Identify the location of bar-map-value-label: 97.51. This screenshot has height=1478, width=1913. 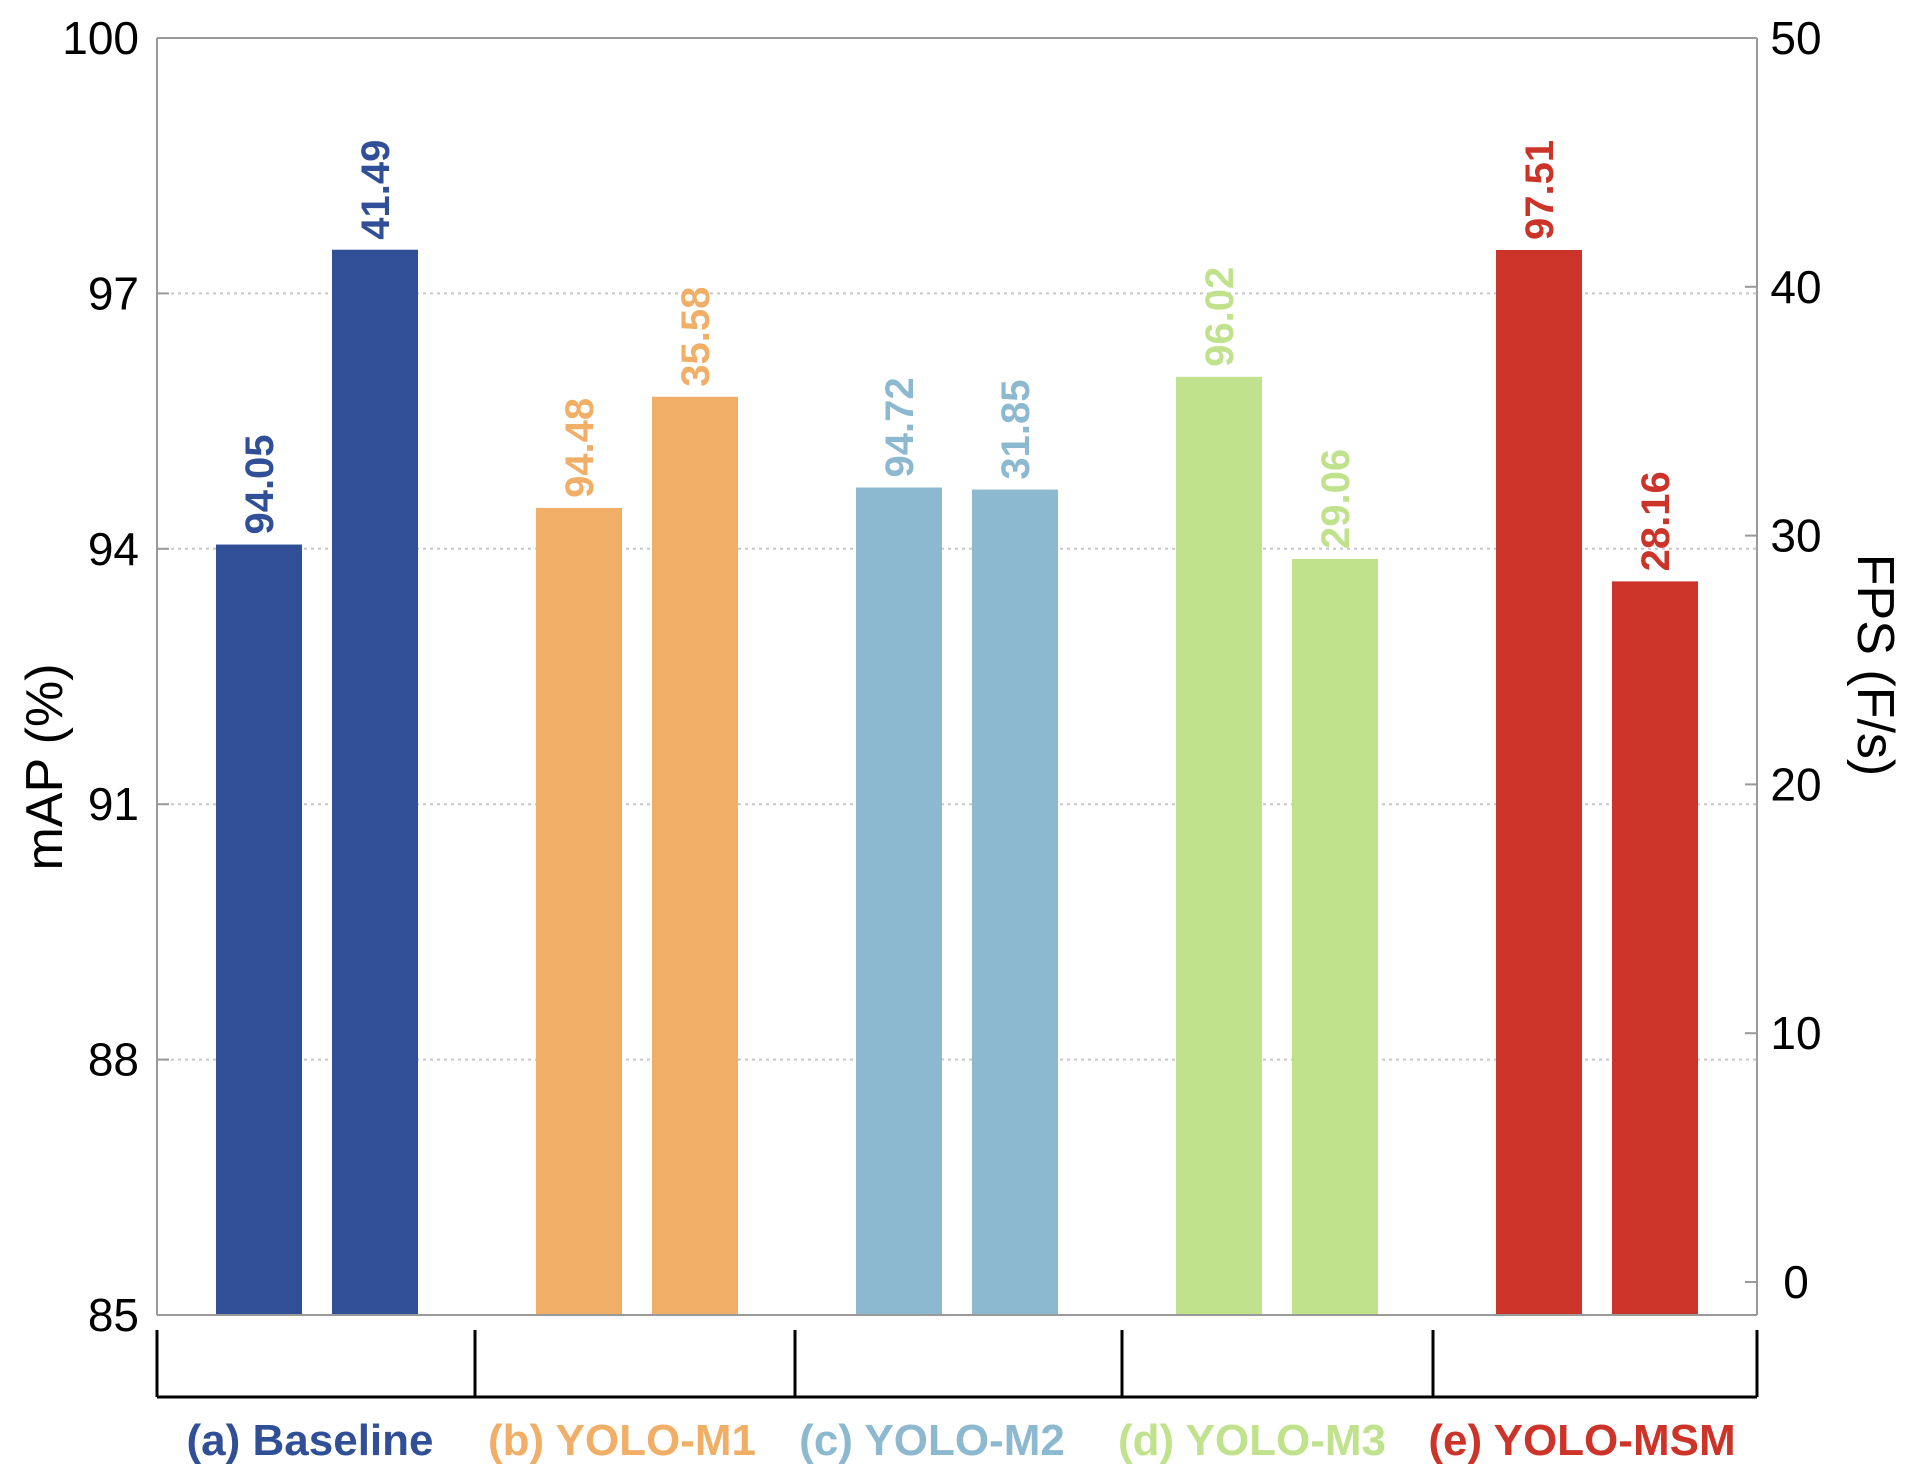
(1540, 190).